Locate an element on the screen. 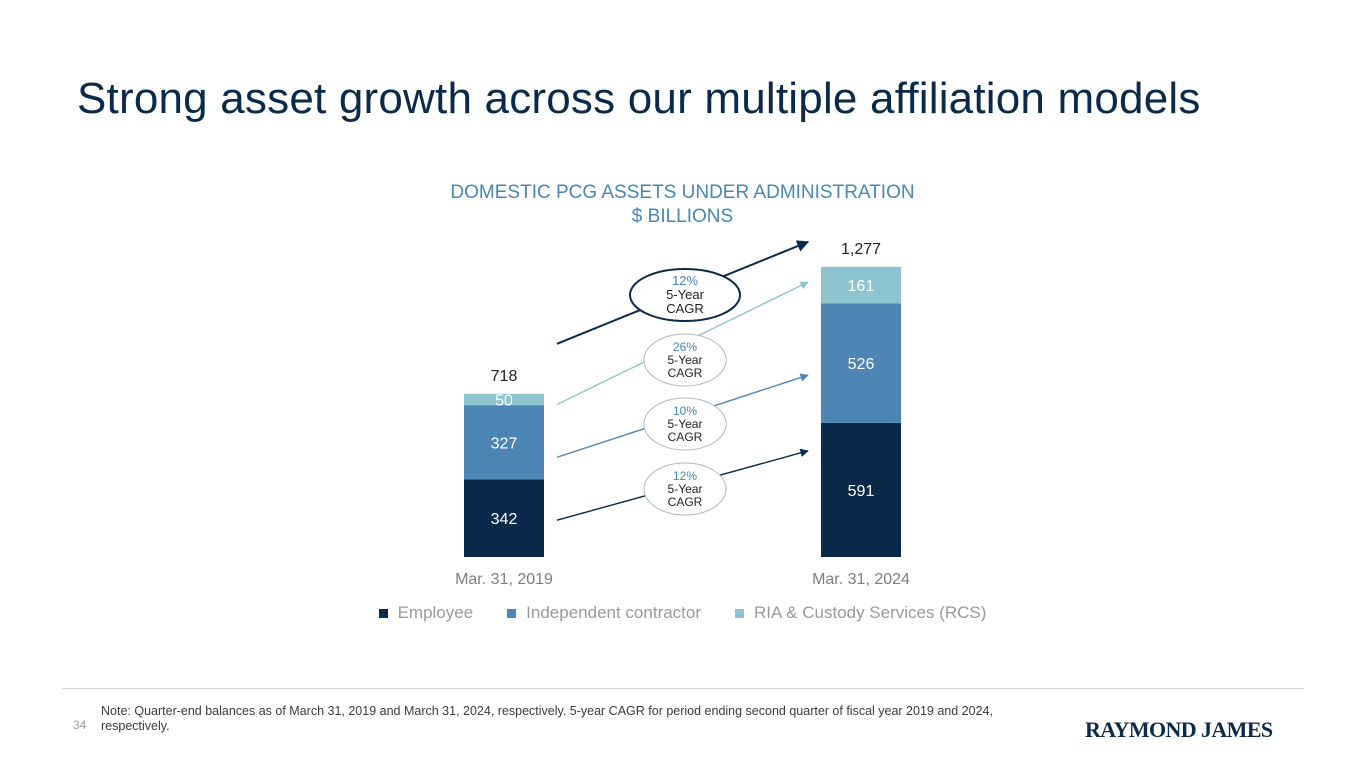 This screenshot has width=1365, height=768. x-tick-label: Mar. 31, 2024 is located at coordinates (861, 579).